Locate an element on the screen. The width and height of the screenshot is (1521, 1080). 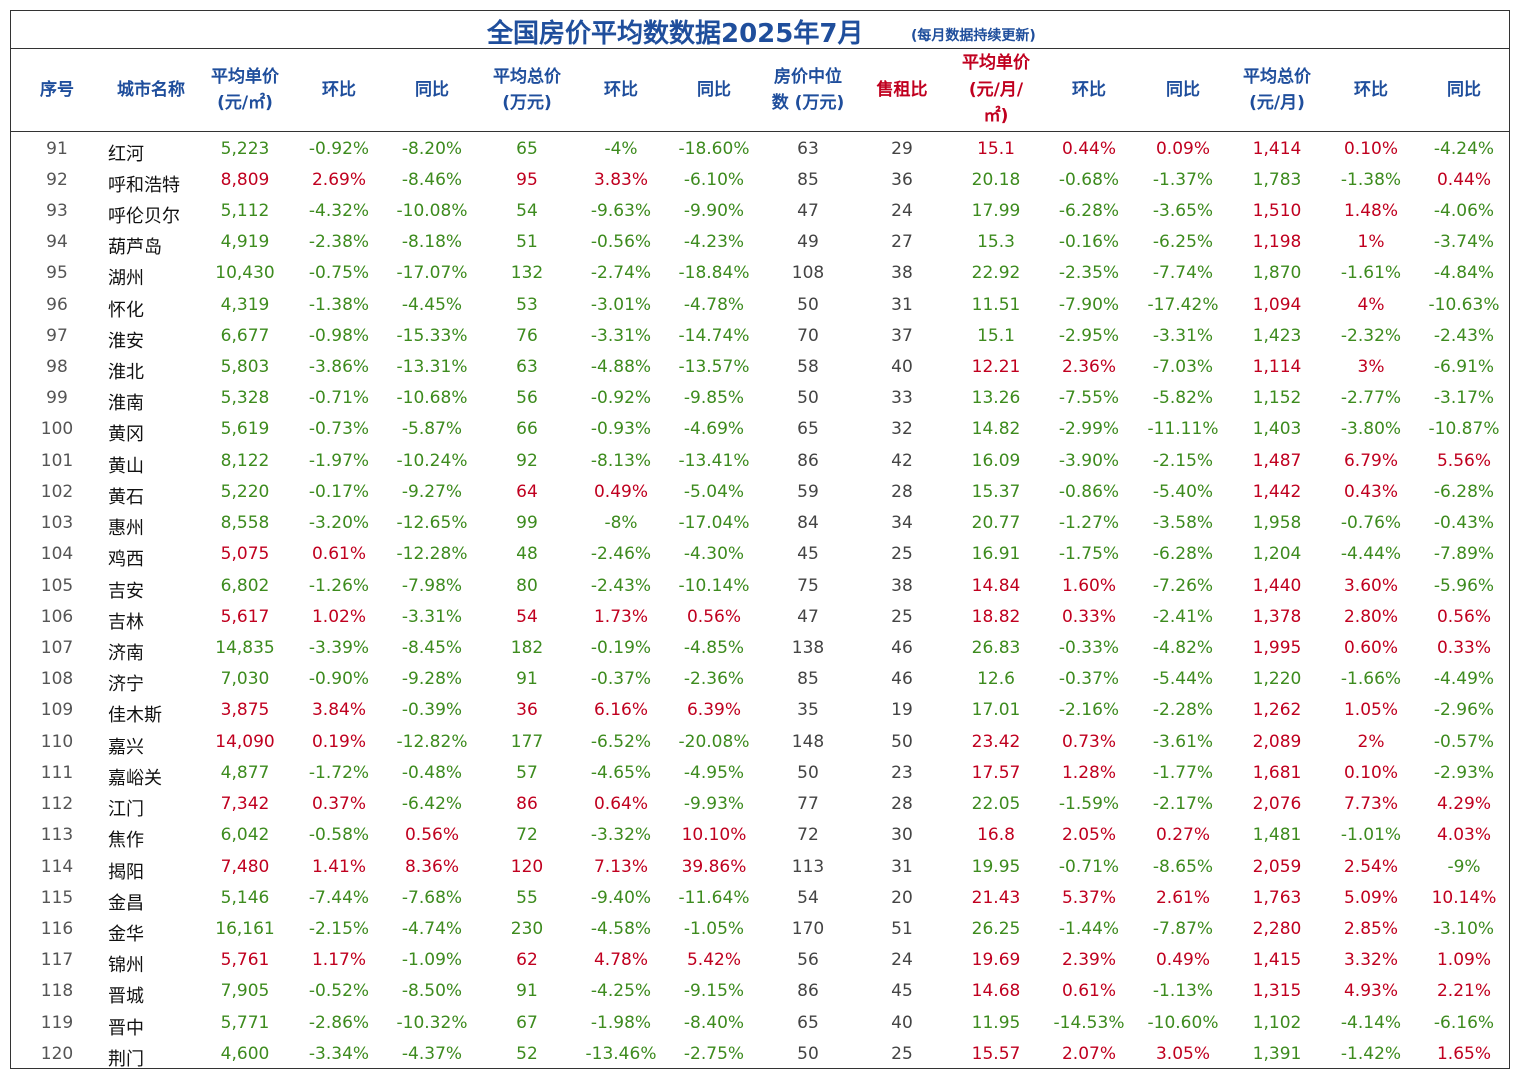
table-cell: 34 is located at coordinates (902, 523).